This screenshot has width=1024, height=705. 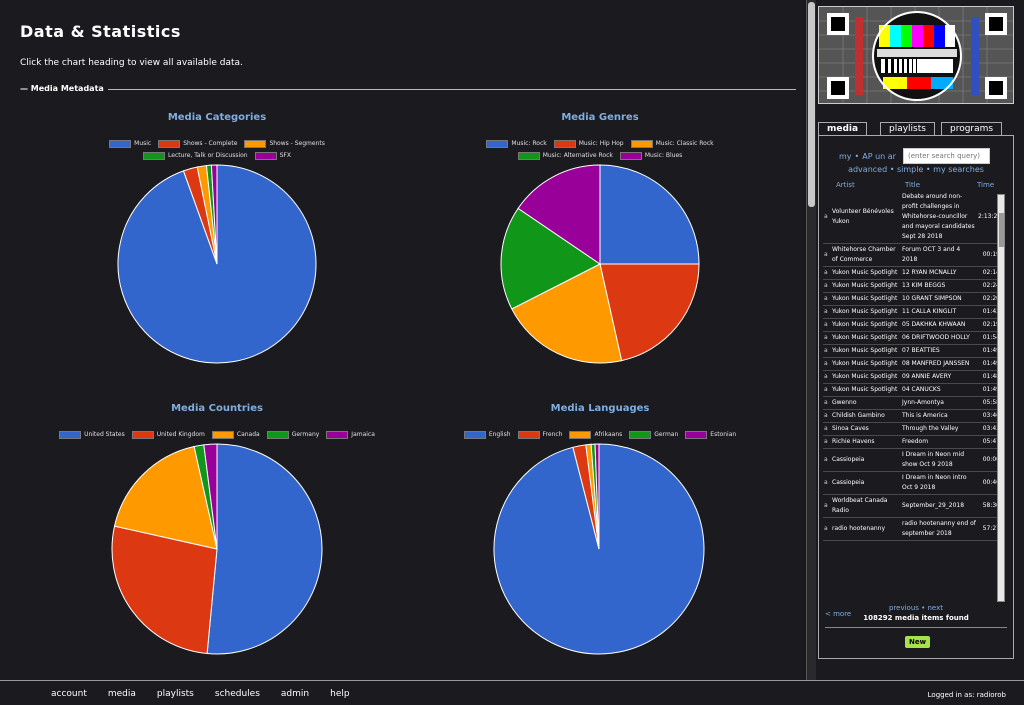 What do you see at coordinates (907, 129) in the screenshot?
I see `tab-playlists: playlists` at bounding box center [907, 129].